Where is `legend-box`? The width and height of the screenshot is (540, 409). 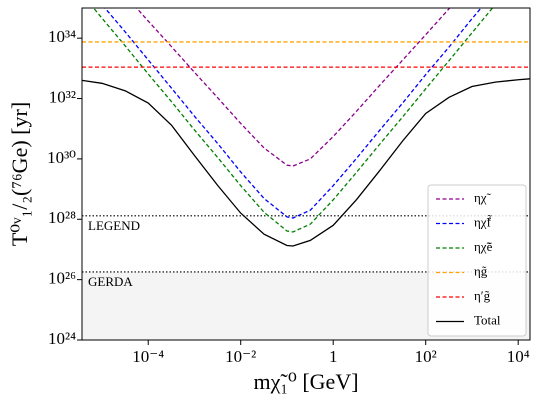 legend-box is located at coordinates (477, 260).